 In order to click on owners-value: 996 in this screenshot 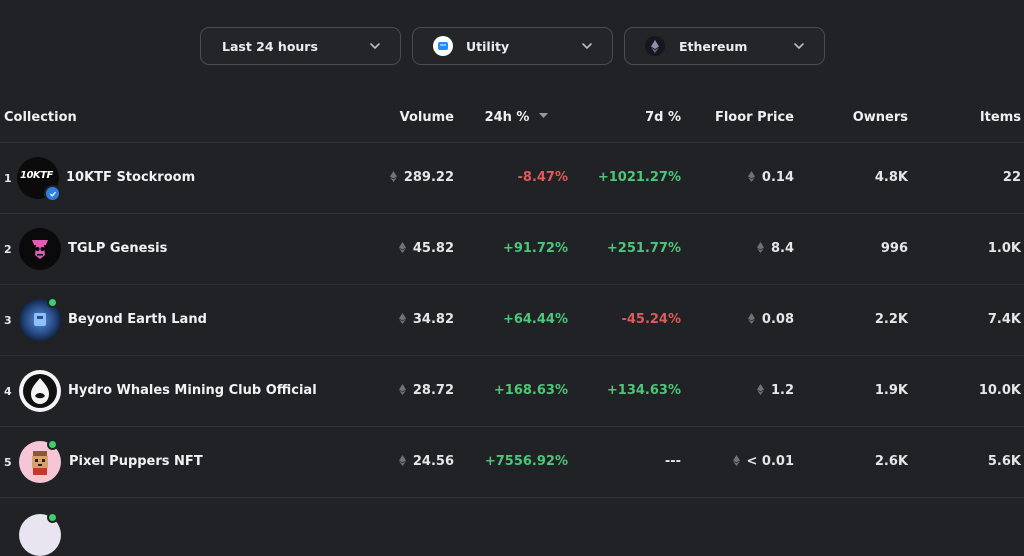, I will do `click(894, 248)`.